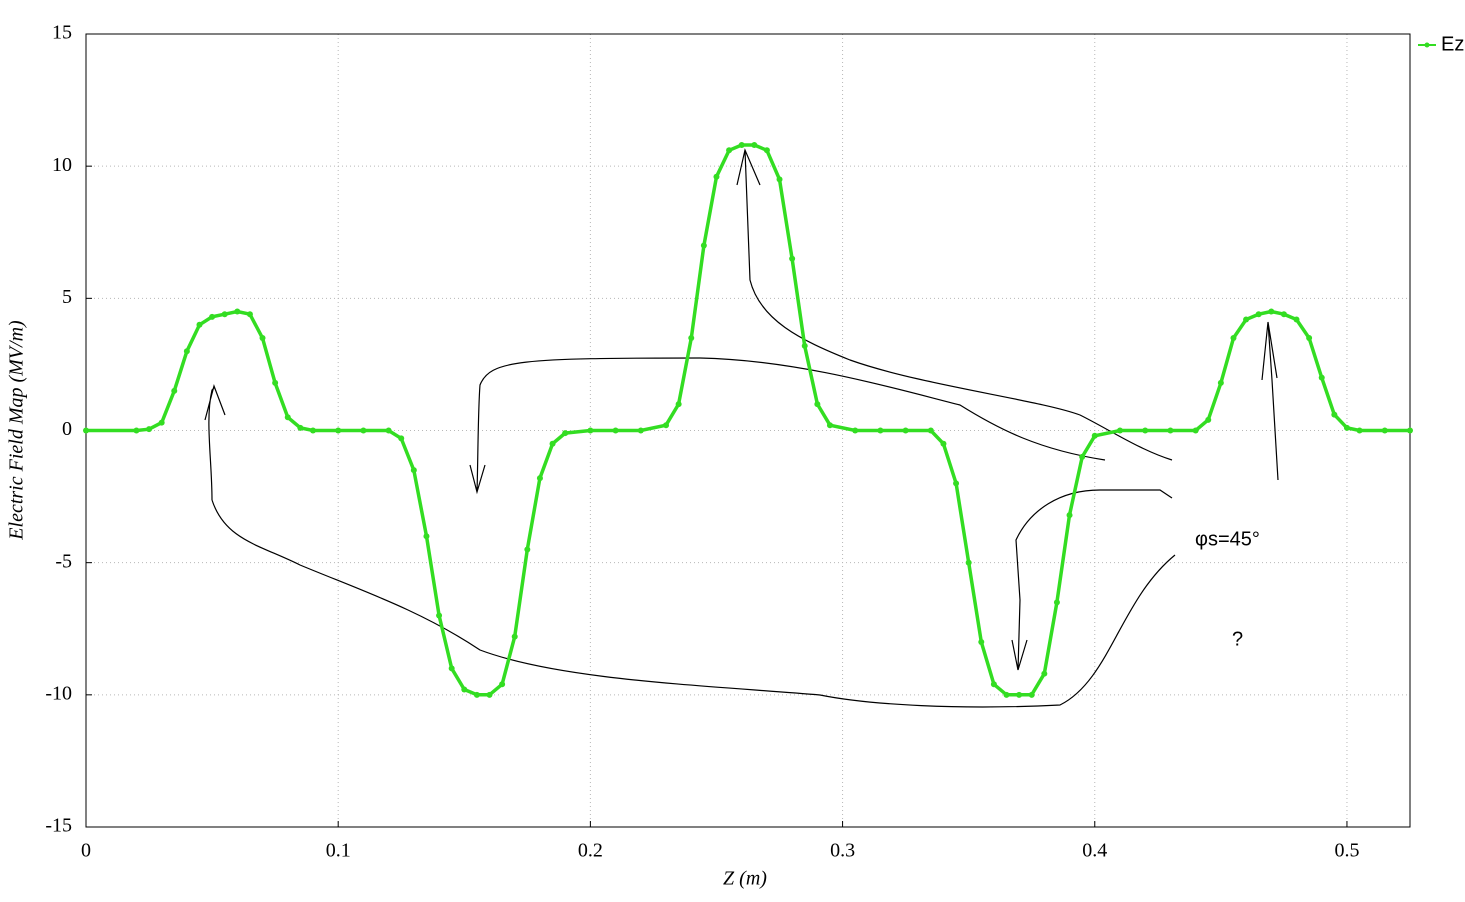  What do you see at coordinates (590, 851) in the screenshot?
I see `x-tick-label: 0.2` at bounding box center [590, 851].